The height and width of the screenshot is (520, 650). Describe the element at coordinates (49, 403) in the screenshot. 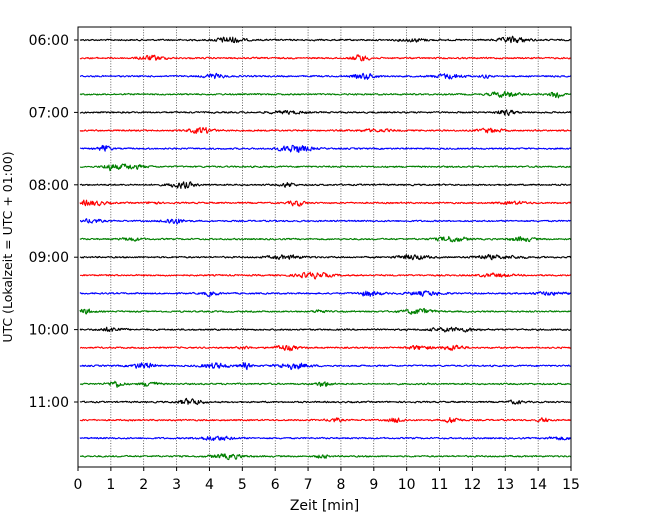

I see `y-tick-label: 11:00` at that location.